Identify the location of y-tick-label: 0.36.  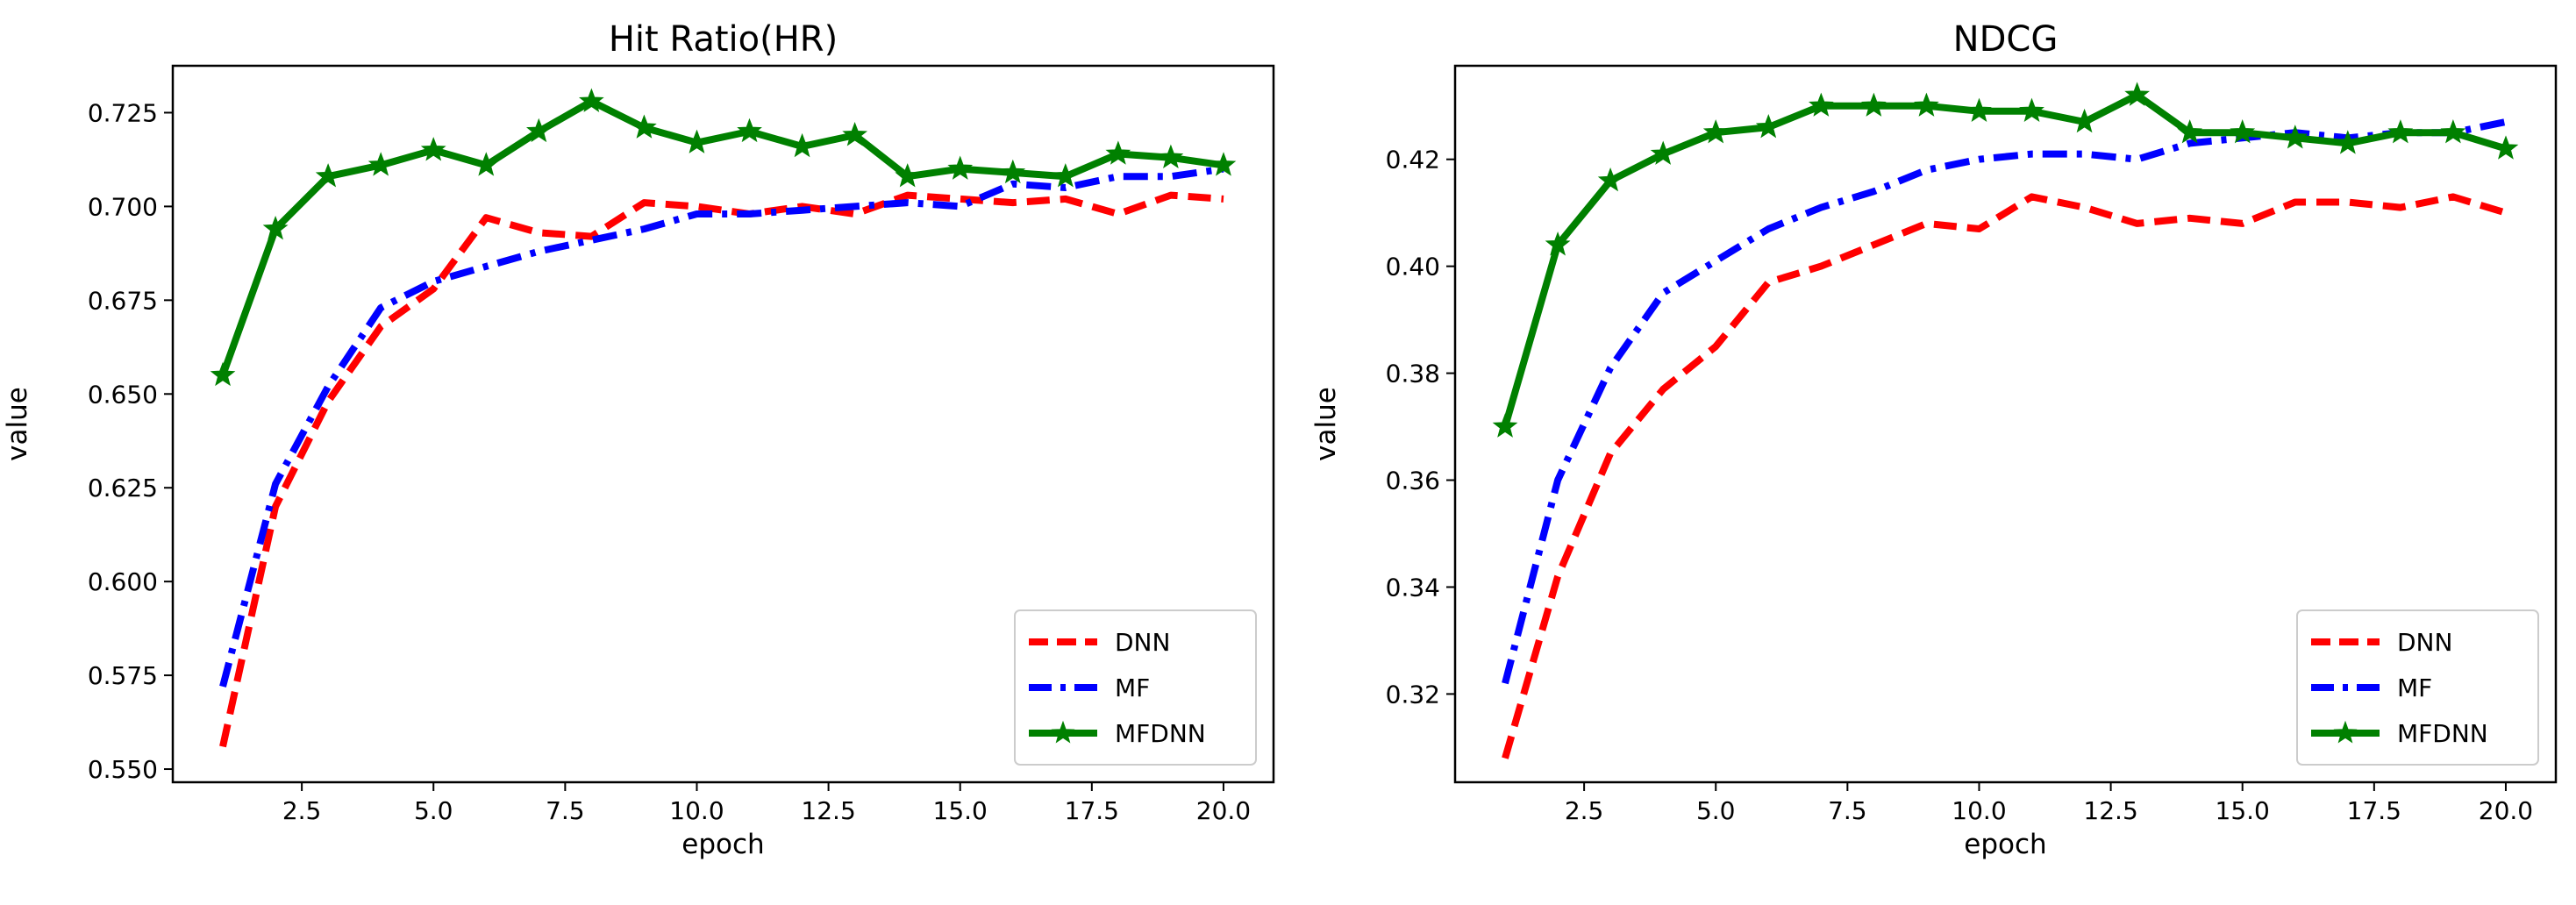
(1413, 481).